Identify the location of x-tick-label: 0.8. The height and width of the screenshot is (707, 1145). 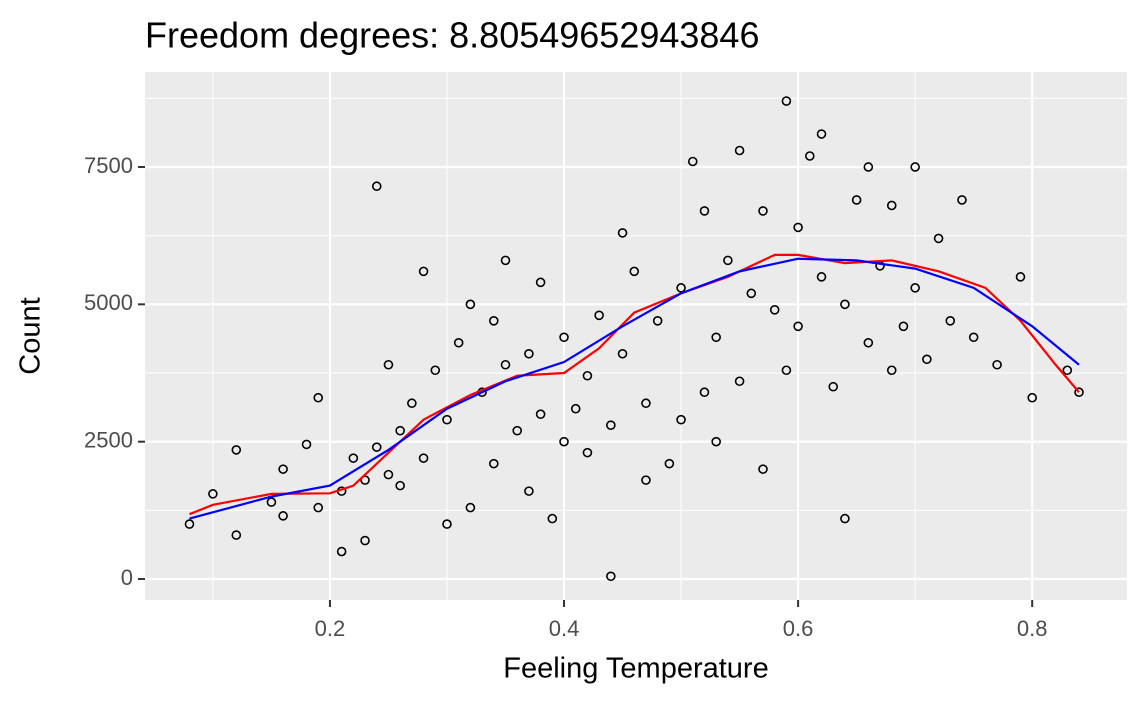
(1032, 628).